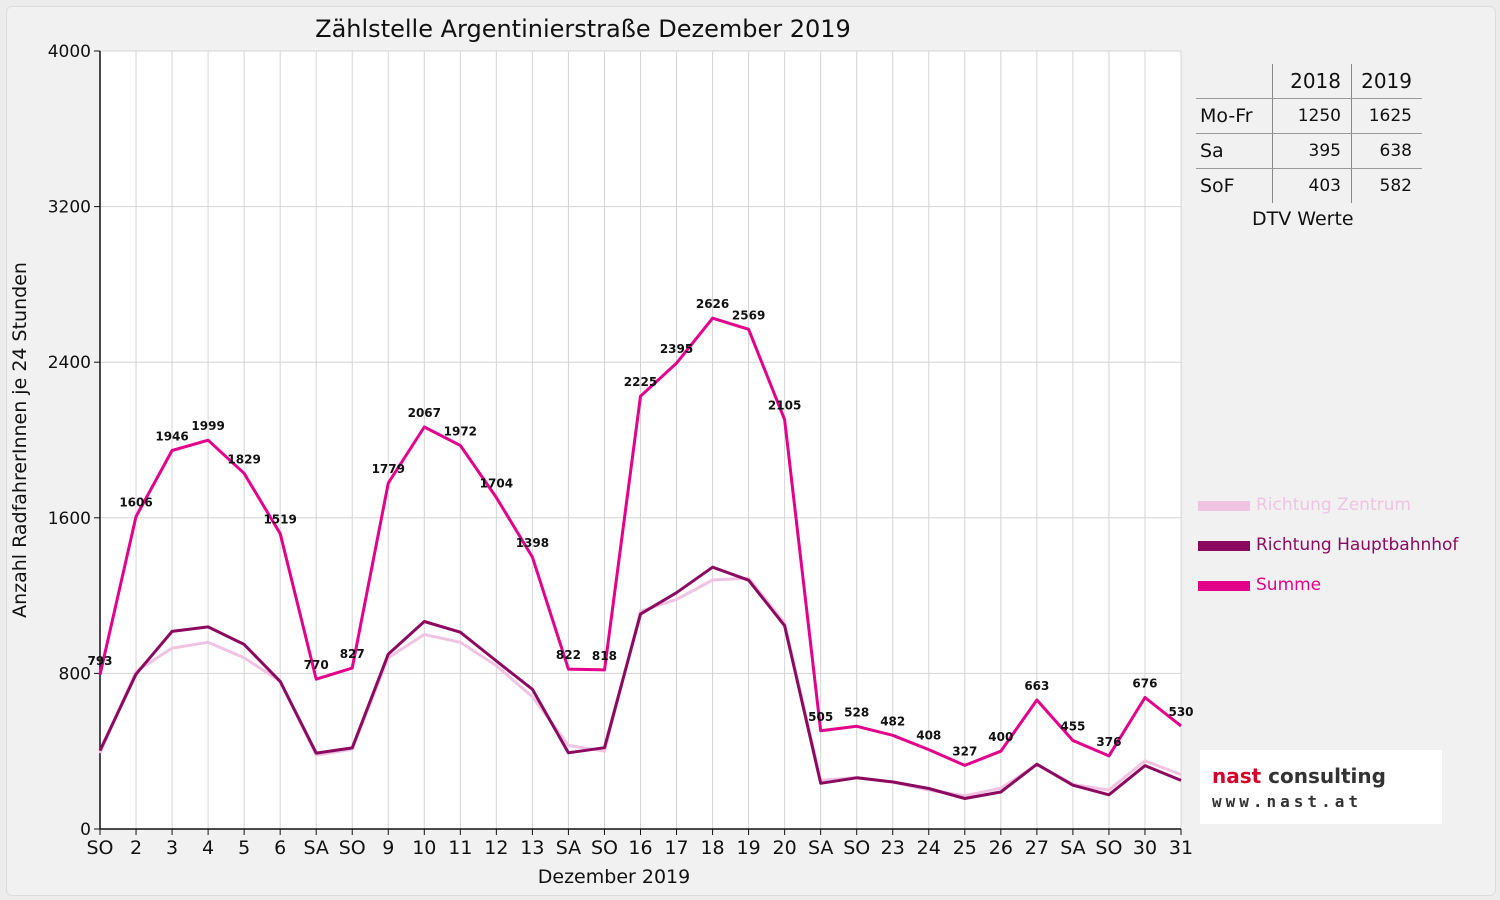  I want to click on data-label: 1829, so click(243, 459).